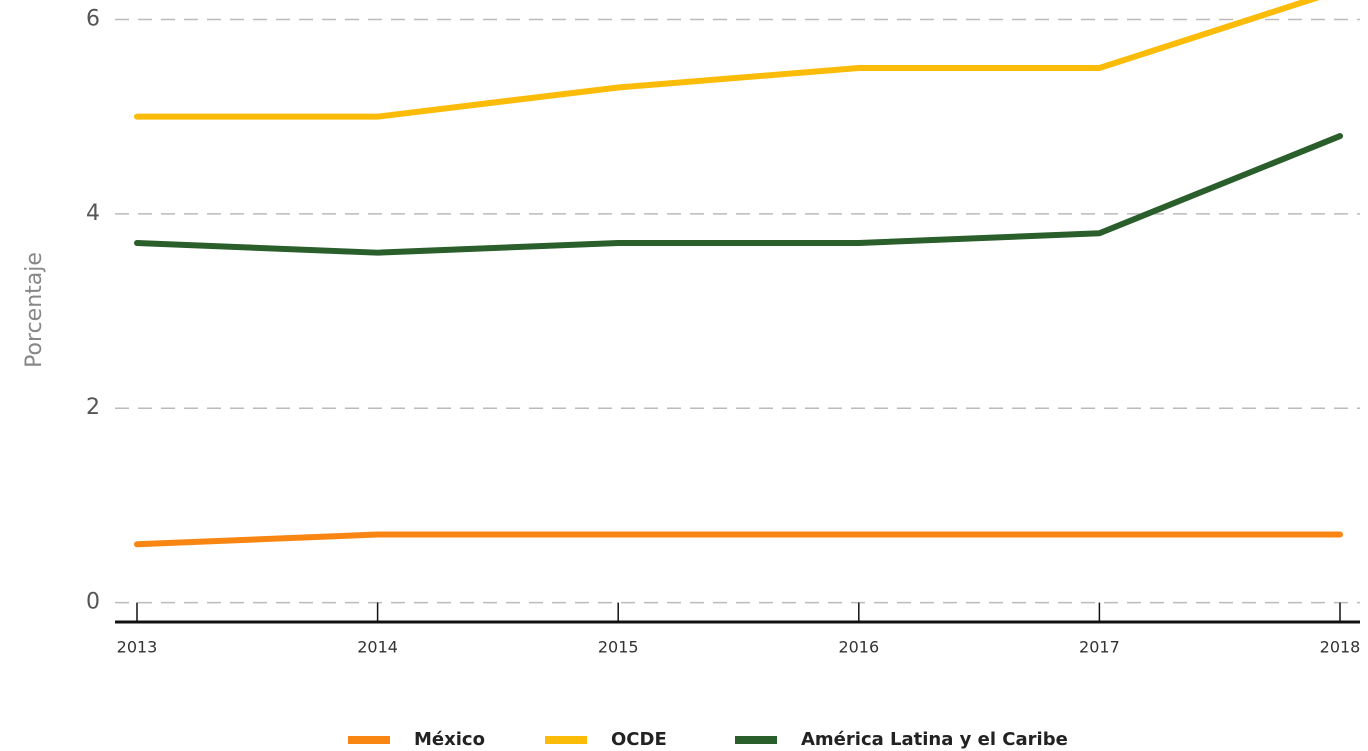 The image size is (1368, 751). Describe the element at coordinates (34, 310) in the screenshot. I see `y-axis-label: Porcentaje` at that location.